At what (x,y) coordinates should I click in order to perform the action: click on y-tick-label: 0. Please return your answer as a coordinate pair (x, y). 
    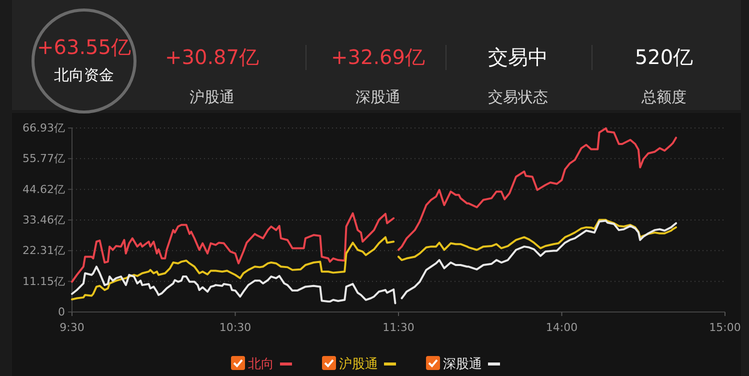
    Looking at the image, I should click on (61, 312).